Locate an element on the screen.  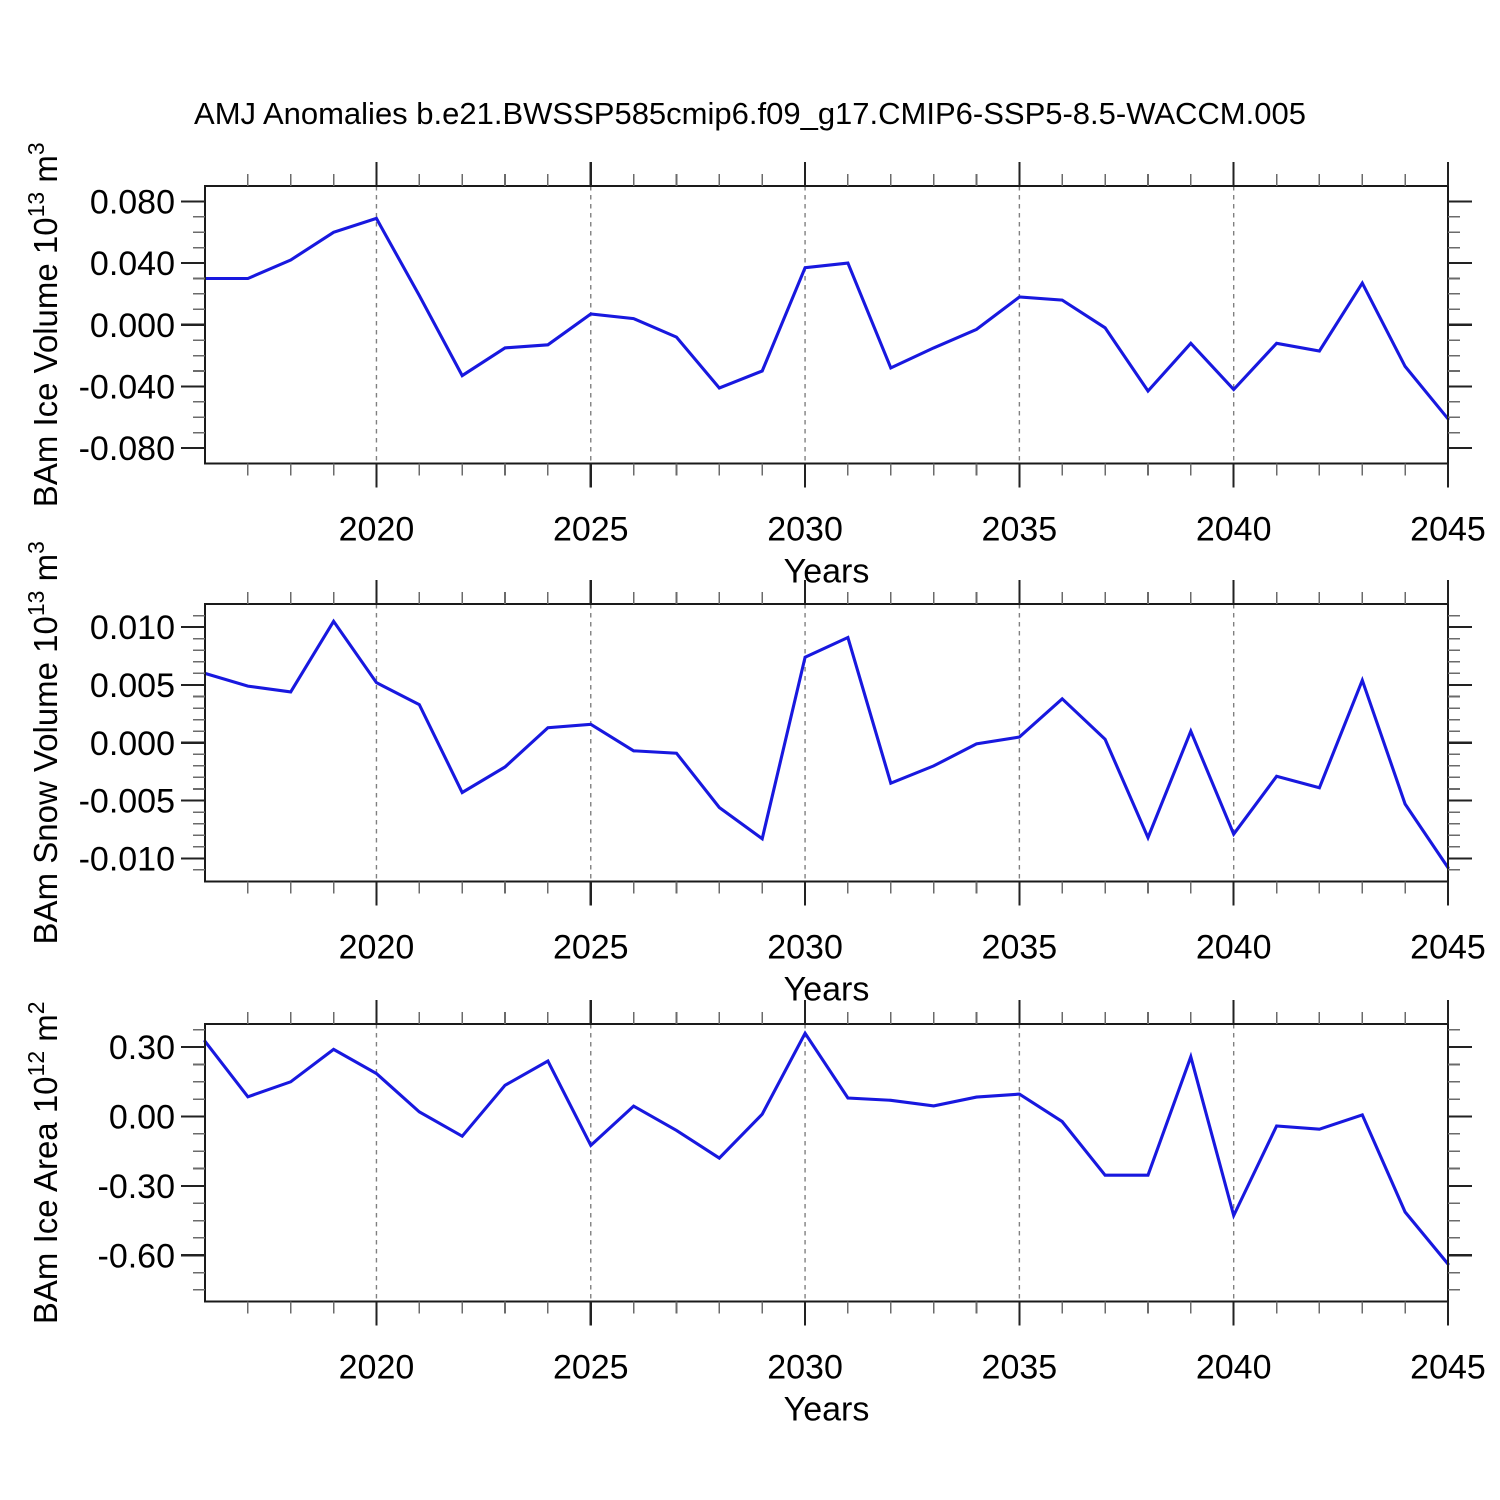
y-tick-label: 0.005 is located at coordinates (132, 686).